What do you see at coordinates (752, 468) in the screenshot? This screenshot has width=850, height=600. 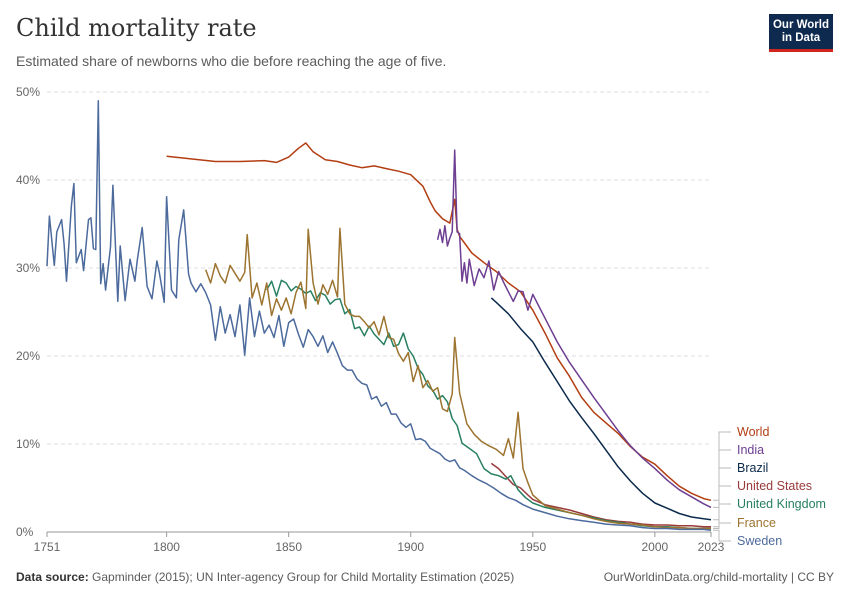 I see `legend-label: Brazil` at bounding box center [752, 468].